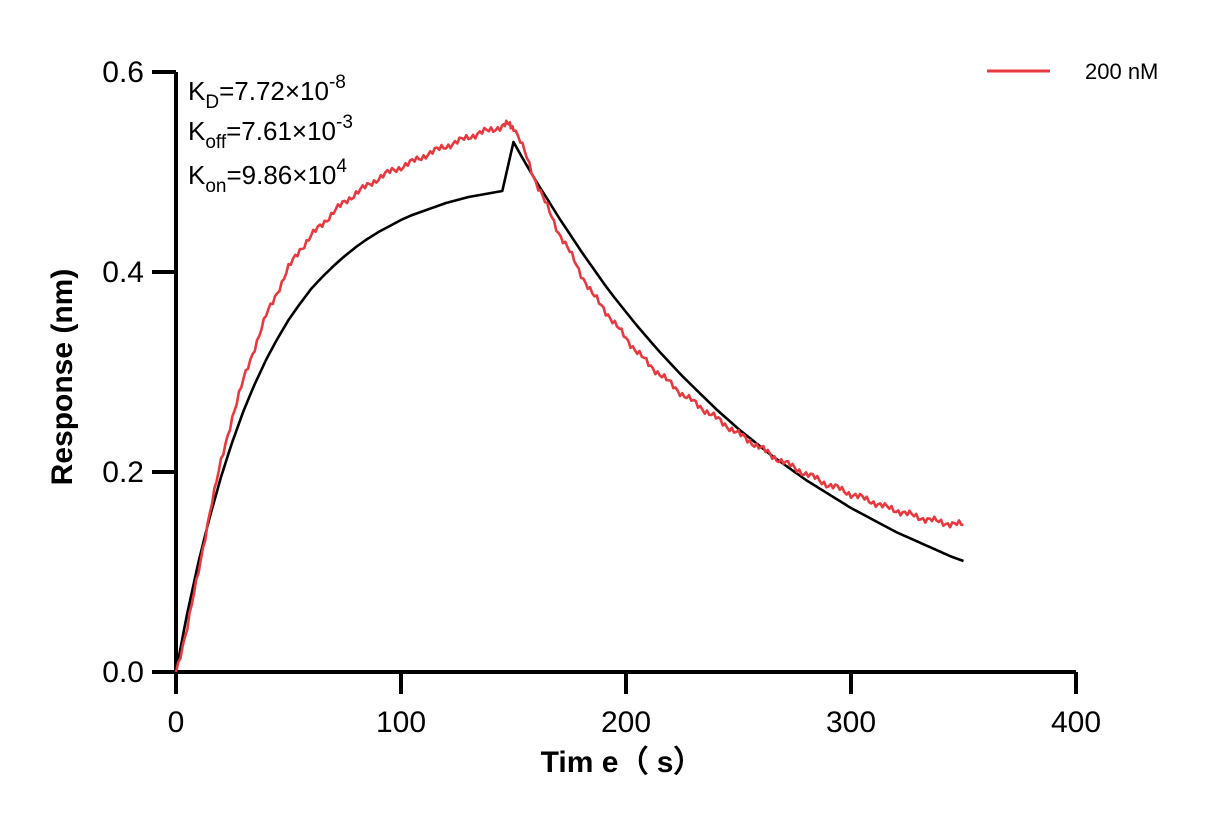 The height and width of the screenshot is (825, 1212). Describe the element at coordinates (337, 82) in the screenshot. I see `kd-sup: -8` at that location.